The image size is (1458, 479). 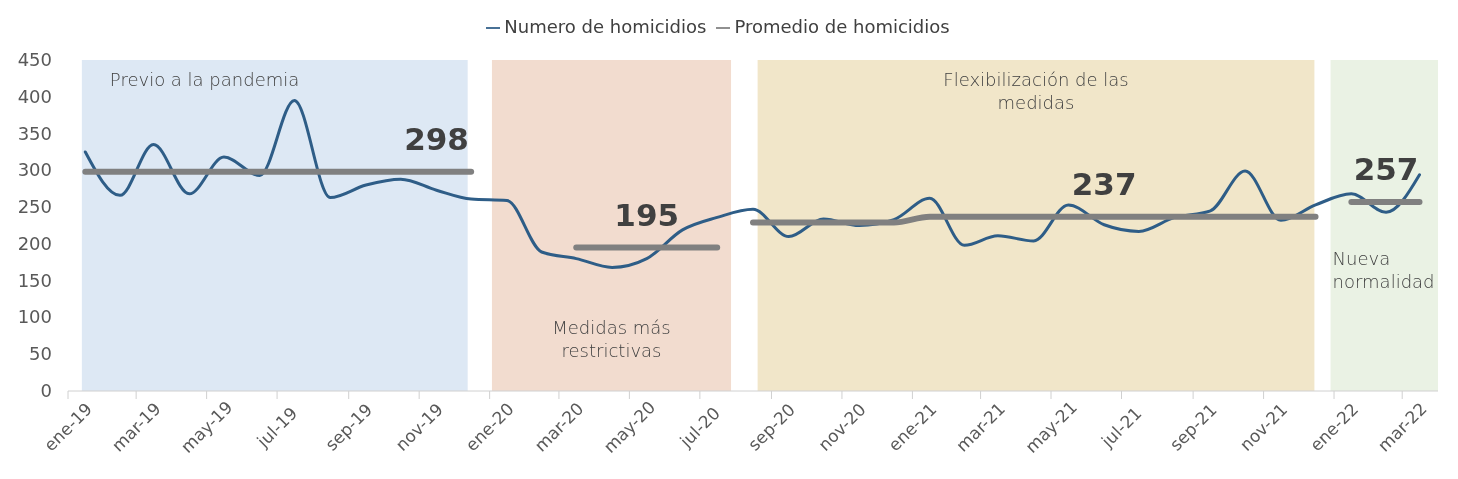 What do you see at coordinates (34, 96) in the screenshot?
I see `y-tick-label: 400` at bounding box center [34, 96].